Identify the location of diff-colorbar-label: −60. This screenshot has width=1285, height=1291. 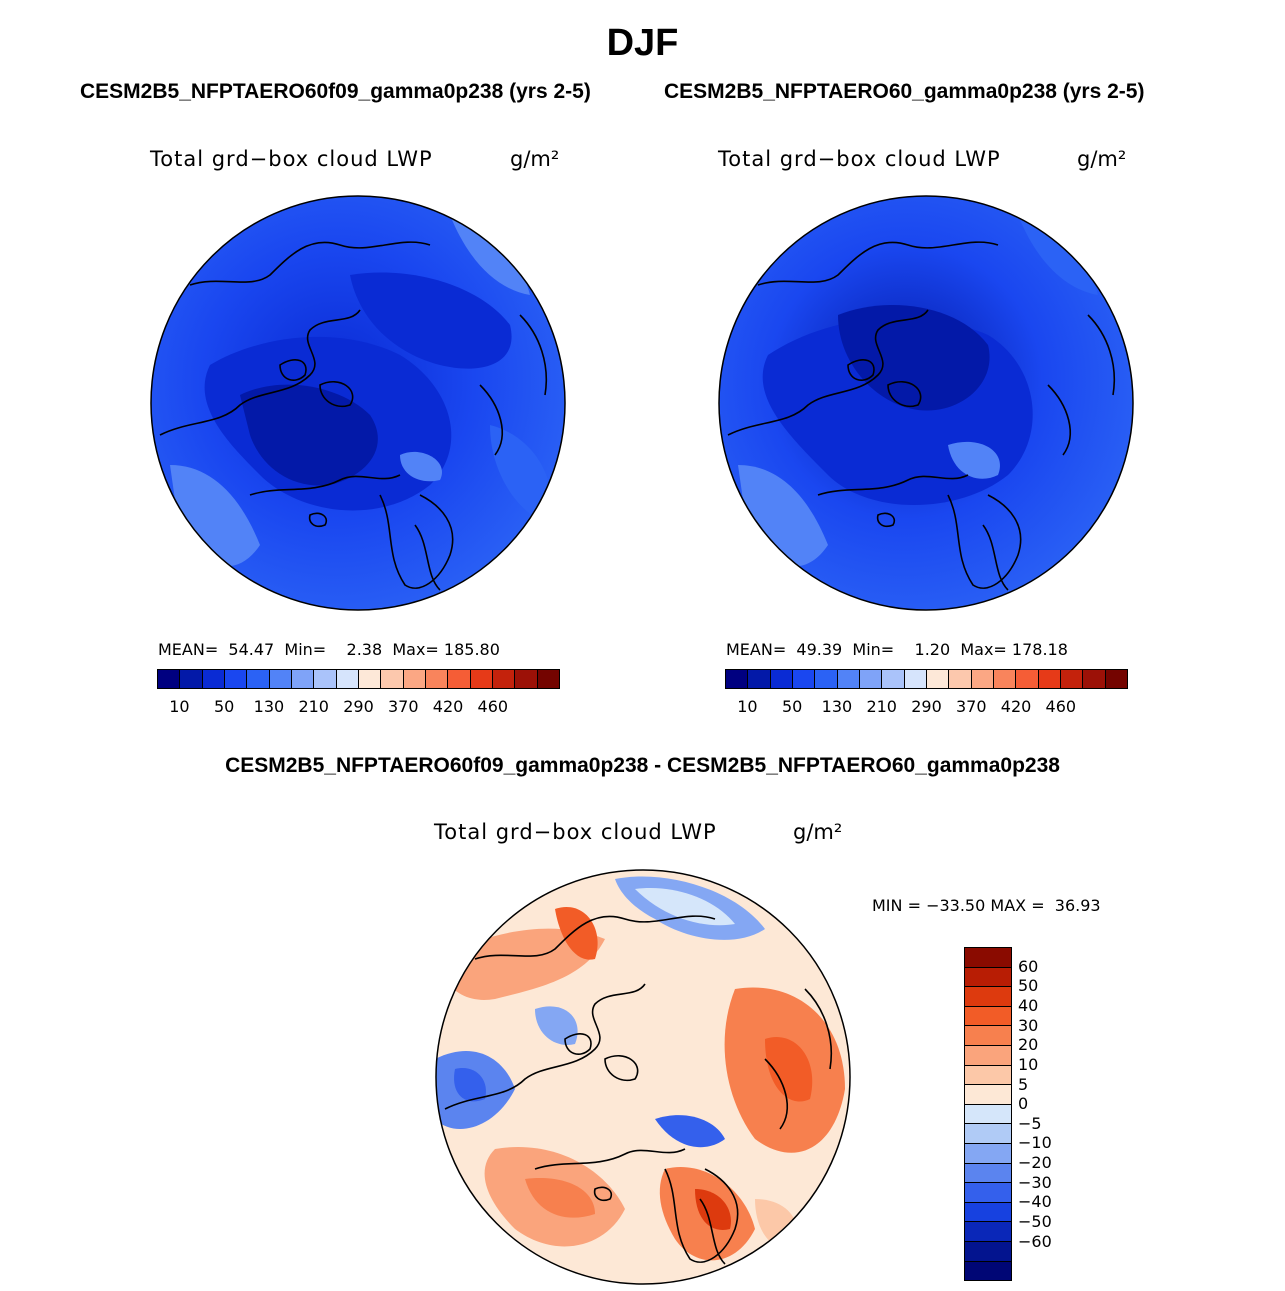
(1035, 1241).